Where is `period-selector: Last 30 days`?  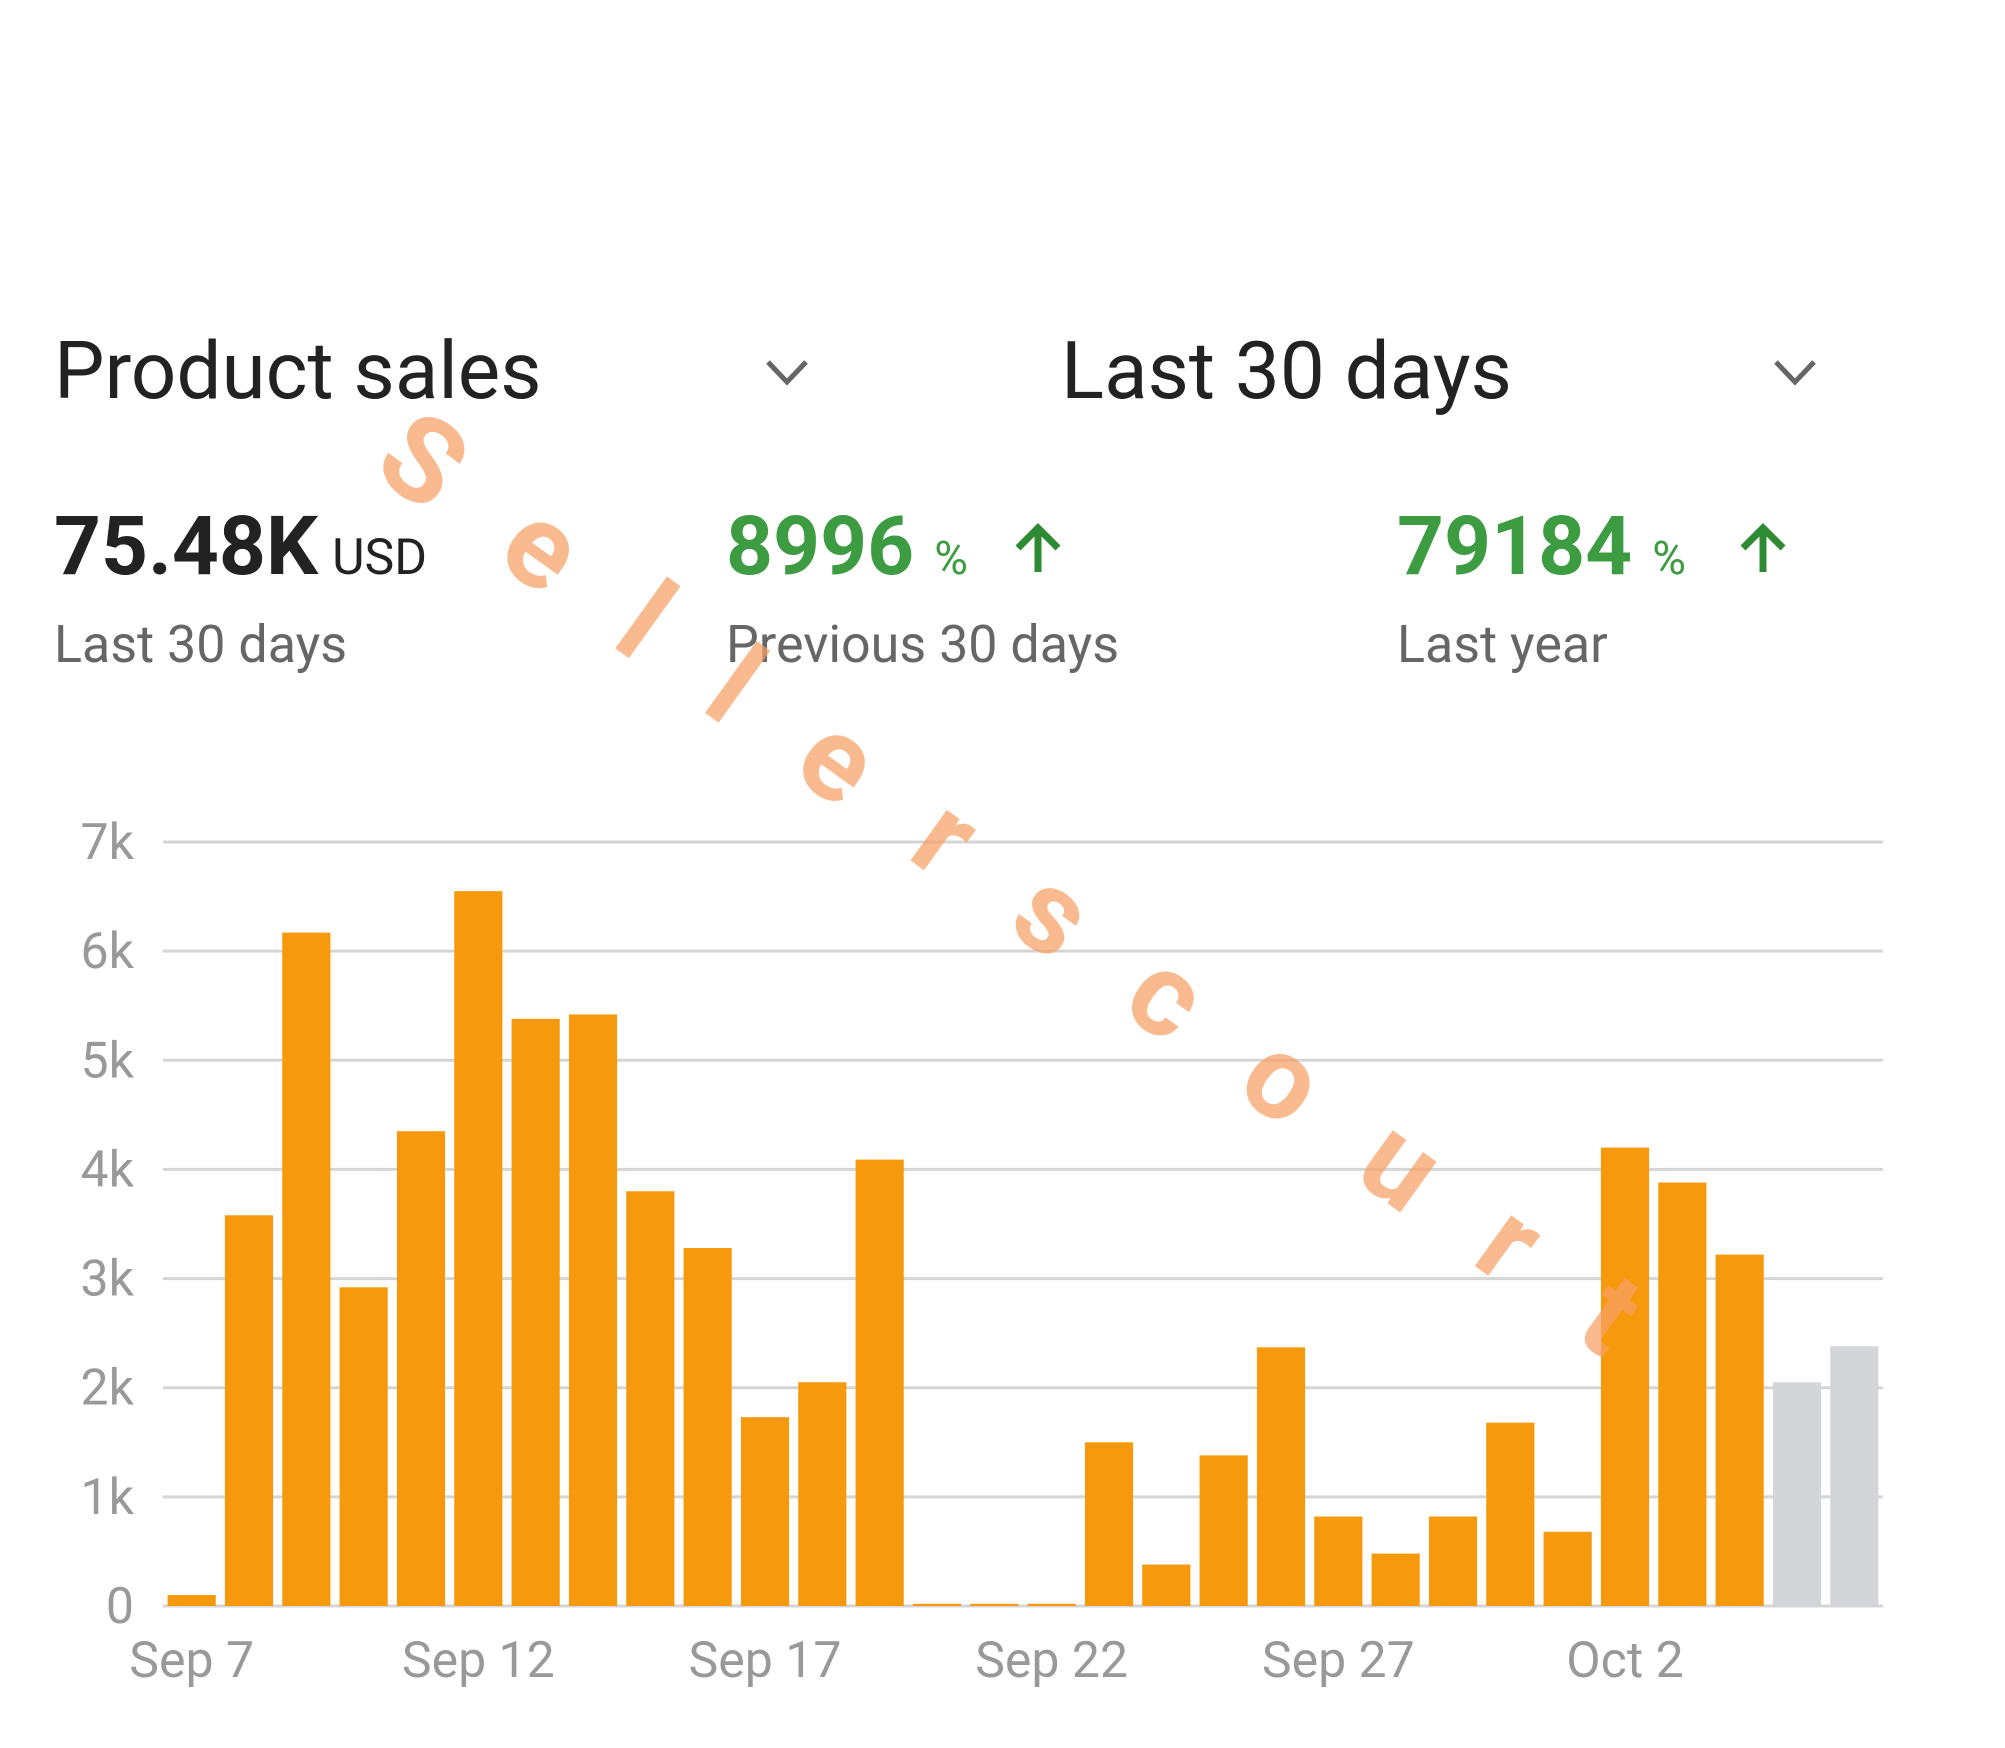 period-selector: Last 30 days is located at coordinates (1286, 371).